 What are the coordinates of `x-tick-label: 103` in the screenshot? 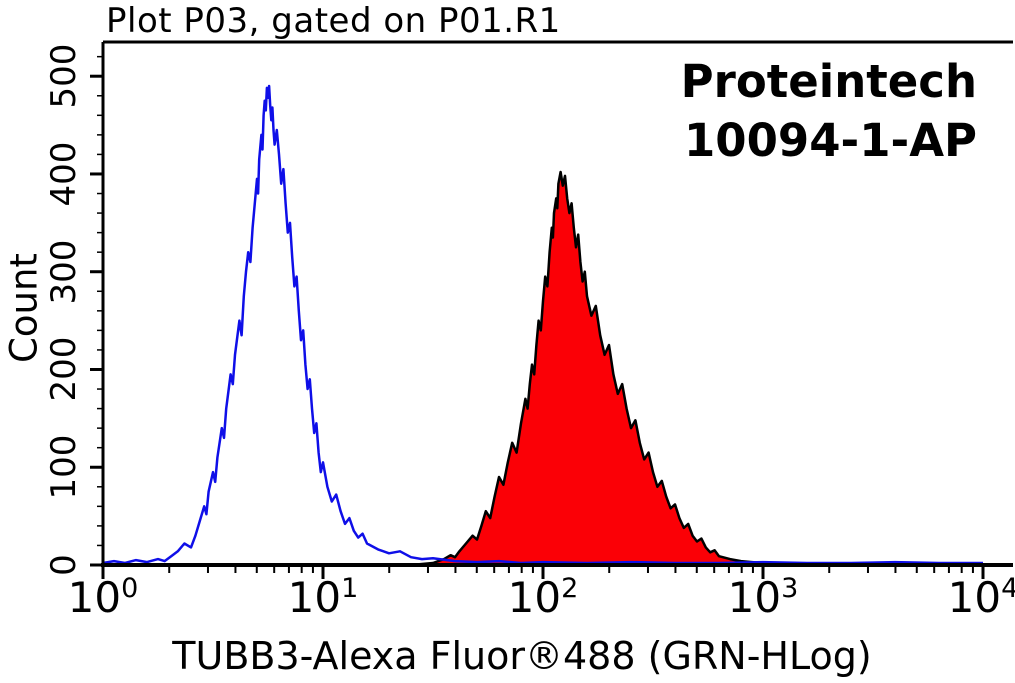 It's located at (763, 597).